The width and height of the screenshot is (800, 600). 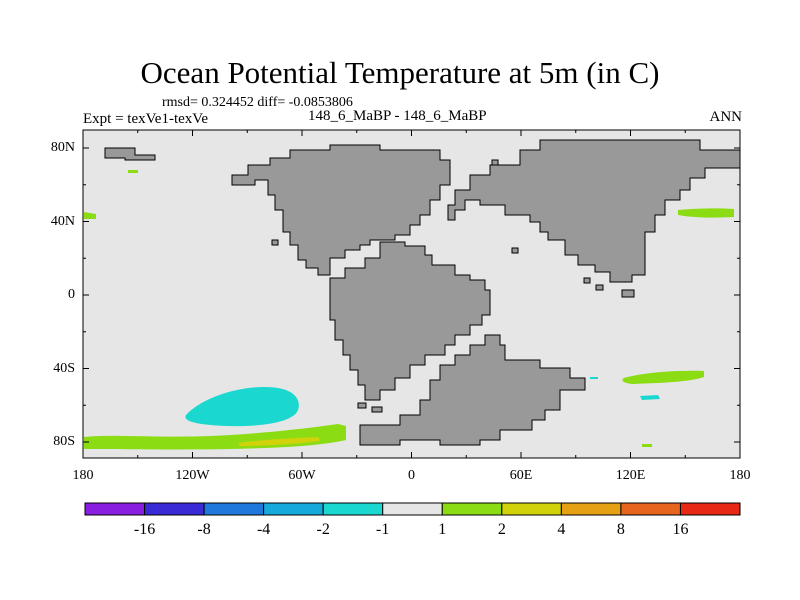 I want to click on warm-anomaly-east-band, so click(x=663, y=377).